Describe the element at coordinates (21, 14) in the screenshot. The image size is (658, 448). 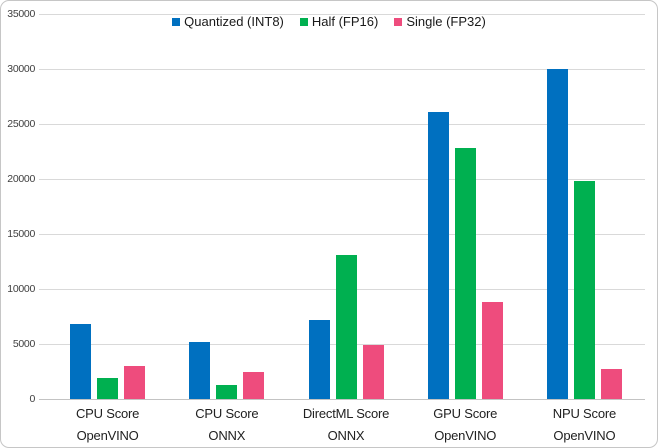
I see `y-tick-label: 35000` at that location.